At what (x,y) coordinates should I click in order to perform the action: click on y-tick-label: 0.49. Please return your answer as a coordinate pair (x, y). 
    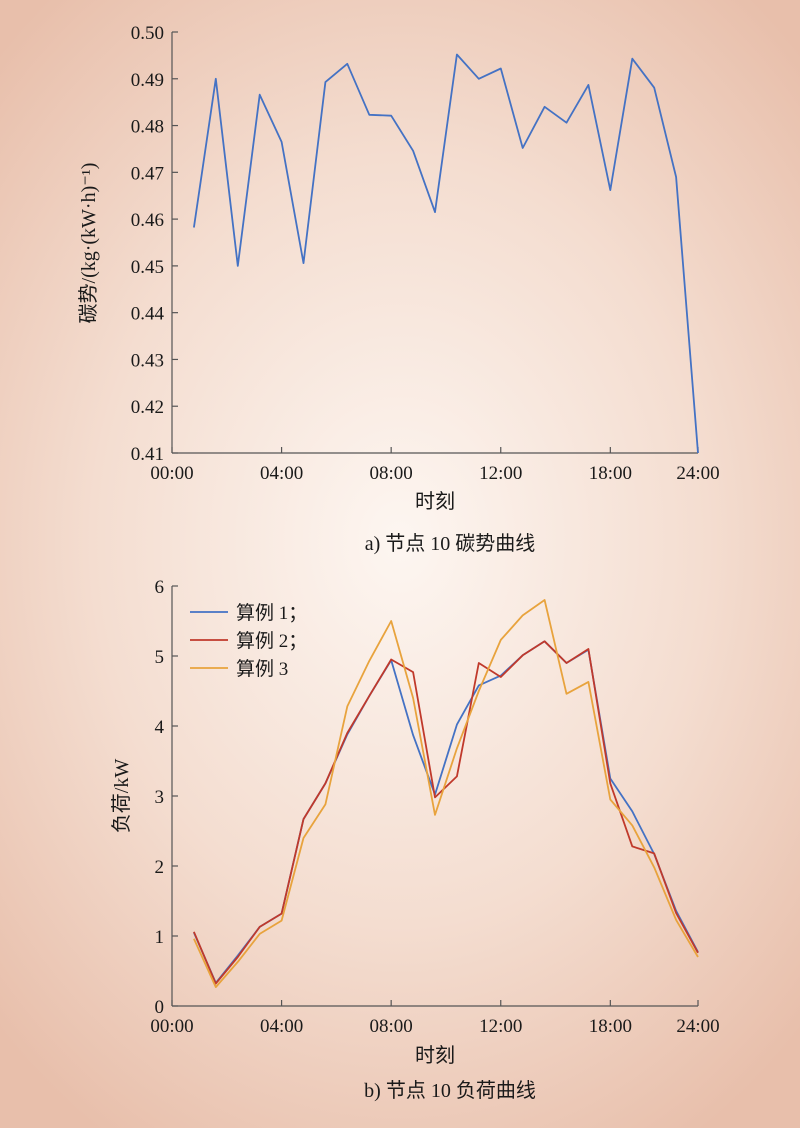
    Looking at the image, I should click on (147, 80).